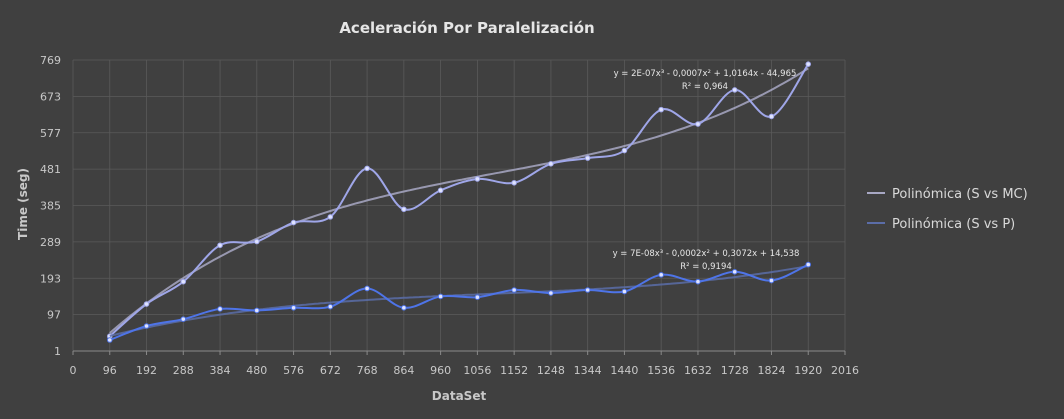  Describe the element at coordinates (706, 267) in the screenshot. I see `trend-r-squared: R² = 0,9194` at that location.